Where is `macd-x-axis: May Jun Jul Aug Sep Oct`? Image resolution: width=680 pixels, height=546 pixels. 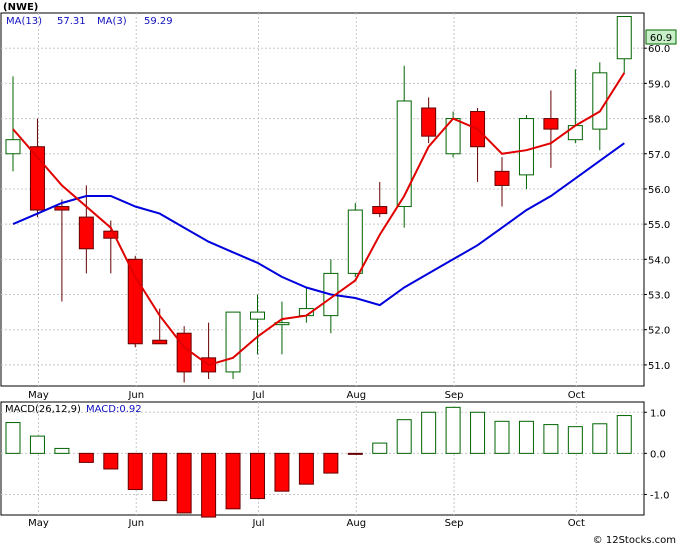 macd-x-axis: May Jun Jul Aug Sep Oct is located at coordinates (306, 523).